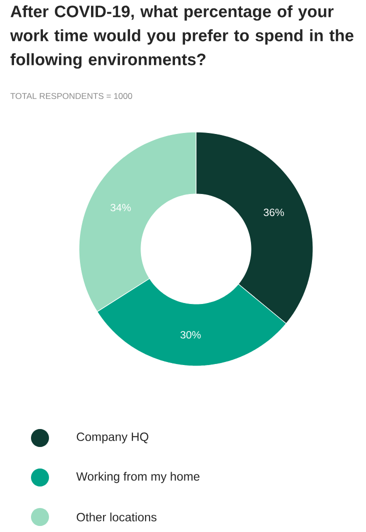 This screenshot has height=532, width=366. Describe the element at coordinates (190, 335) in the screenshot. I see `data-label: 30%` at that location.